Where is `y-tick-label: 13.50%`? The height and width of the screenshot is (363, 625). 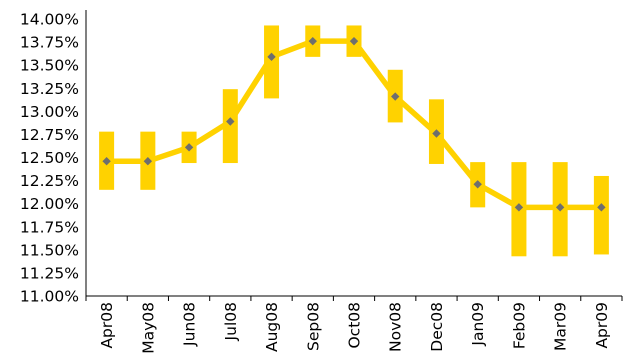
y-tick-label: 13.50% is located at coordinates (49, 66).